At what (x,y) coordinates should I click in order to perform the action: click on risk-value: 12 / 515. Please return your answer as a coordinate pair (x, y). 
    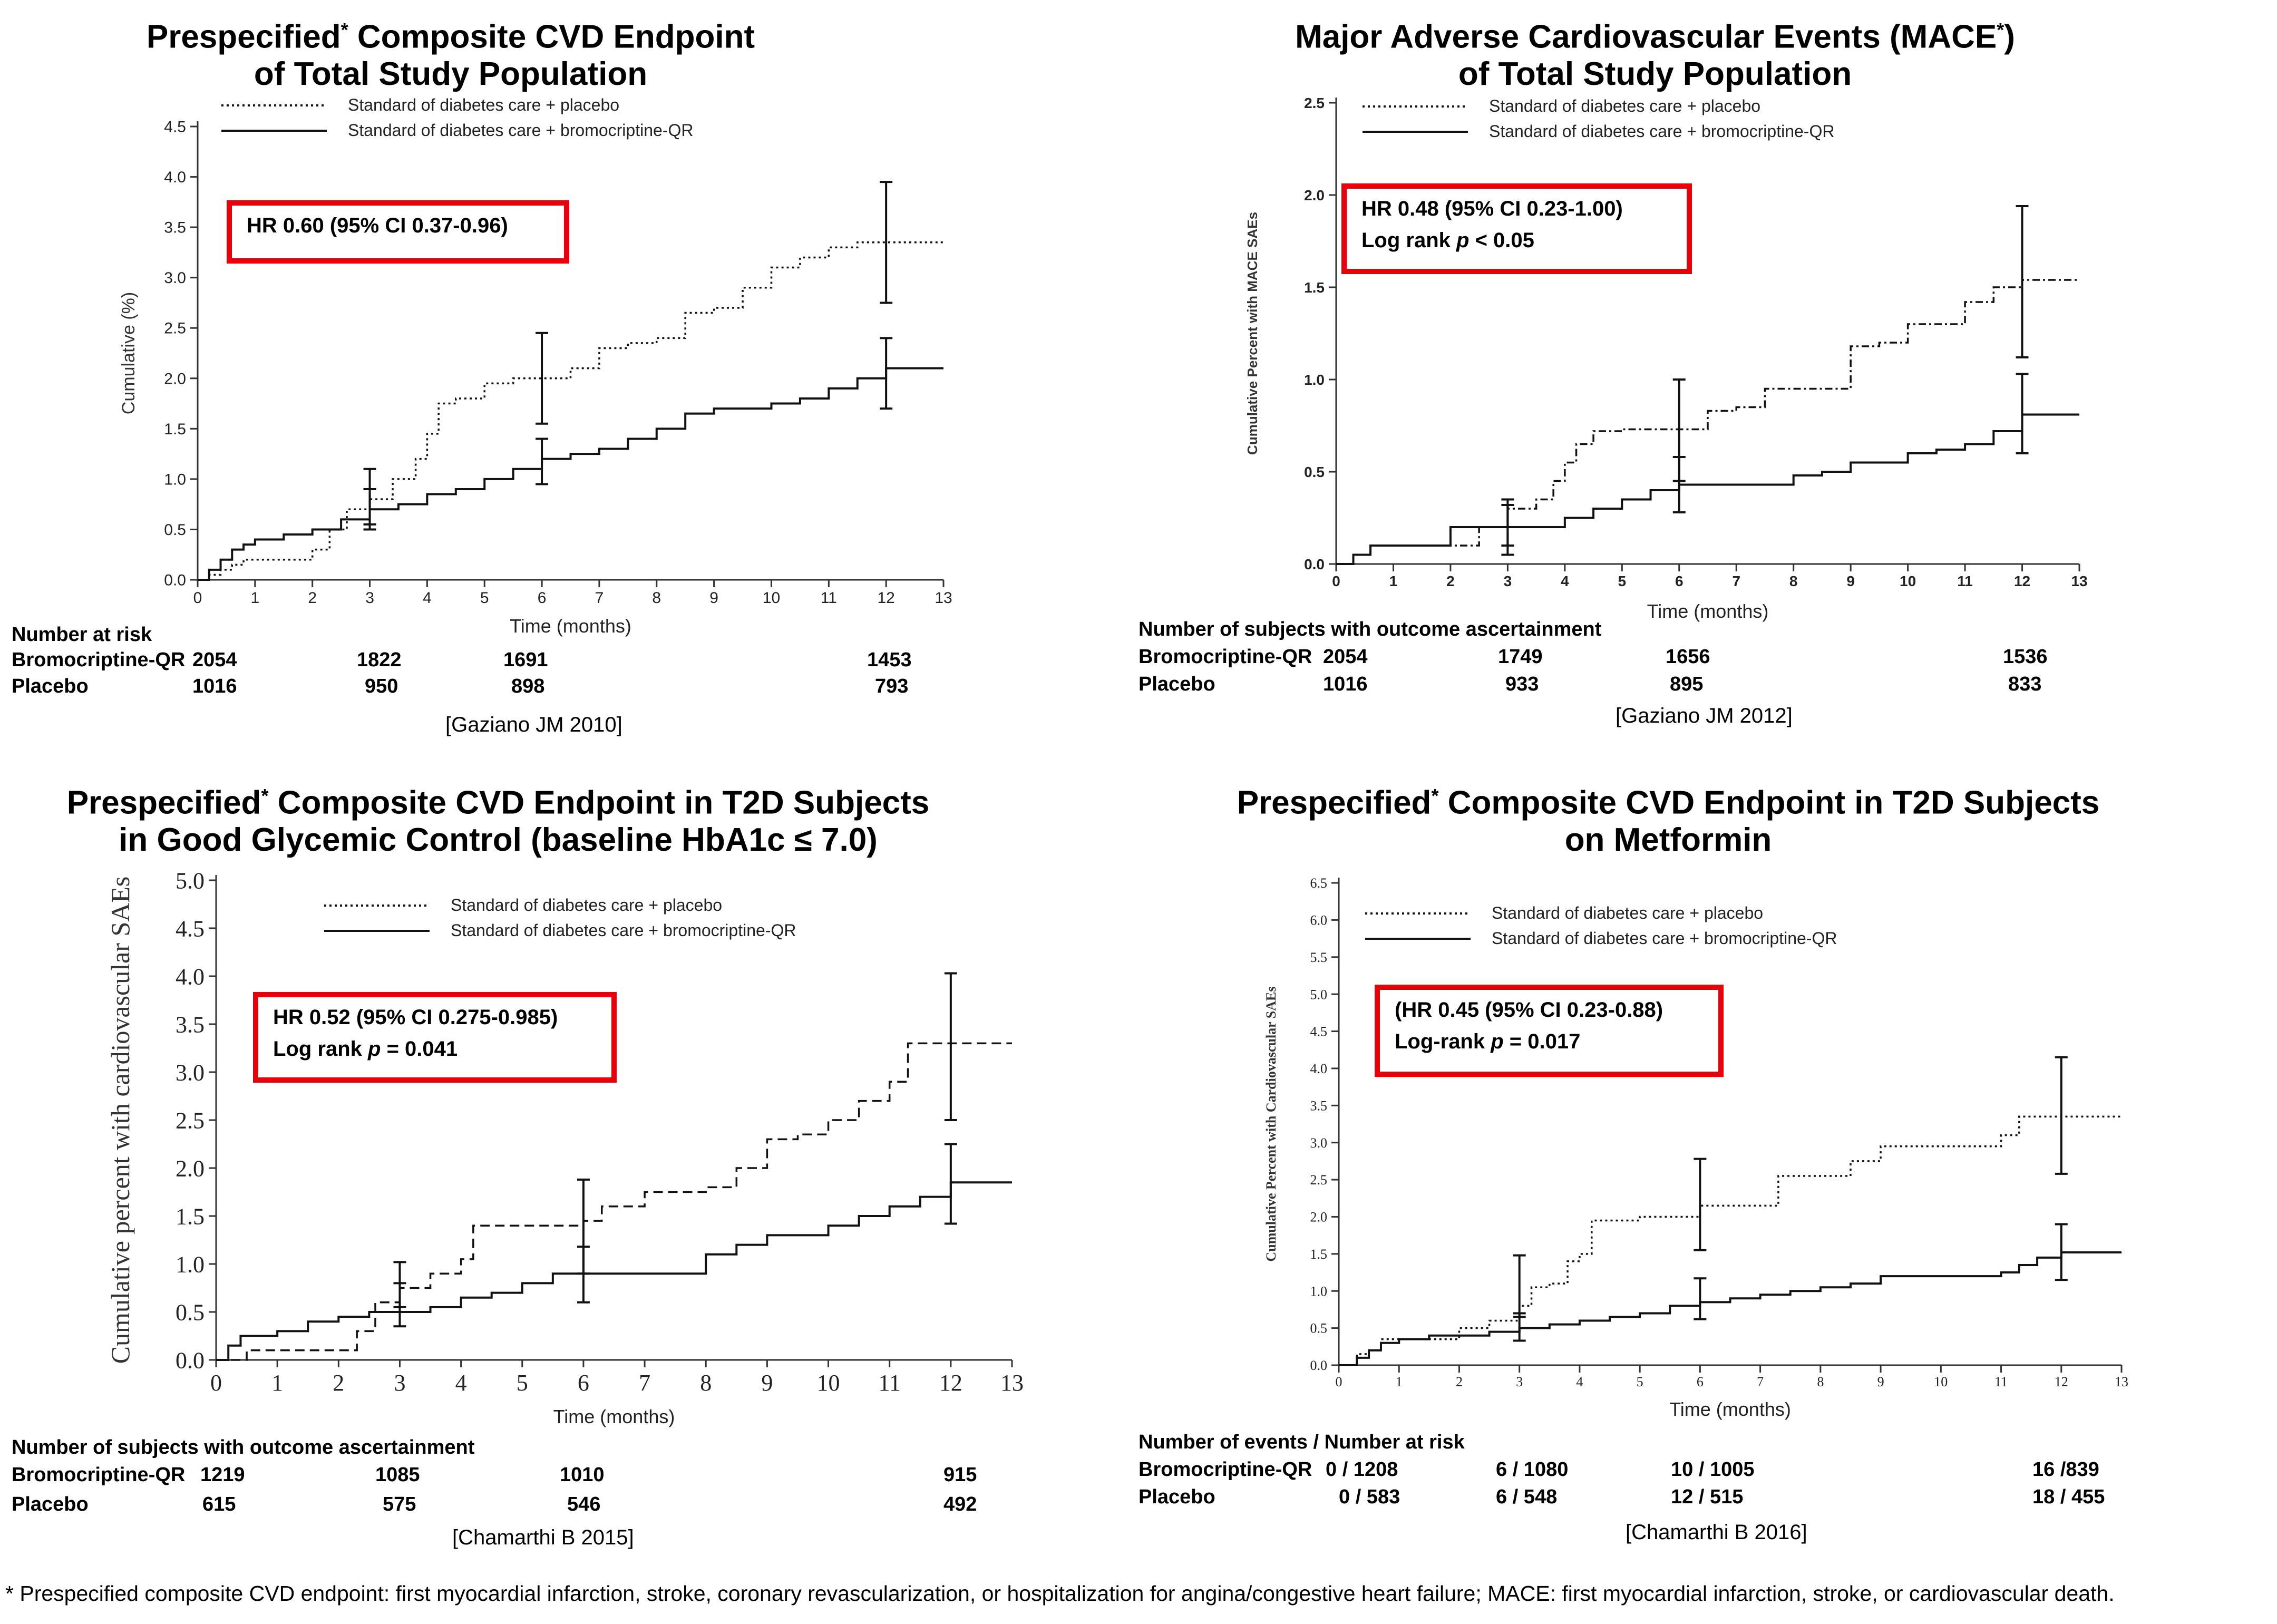
    Looking at the image, I should click on (1707, 1497).